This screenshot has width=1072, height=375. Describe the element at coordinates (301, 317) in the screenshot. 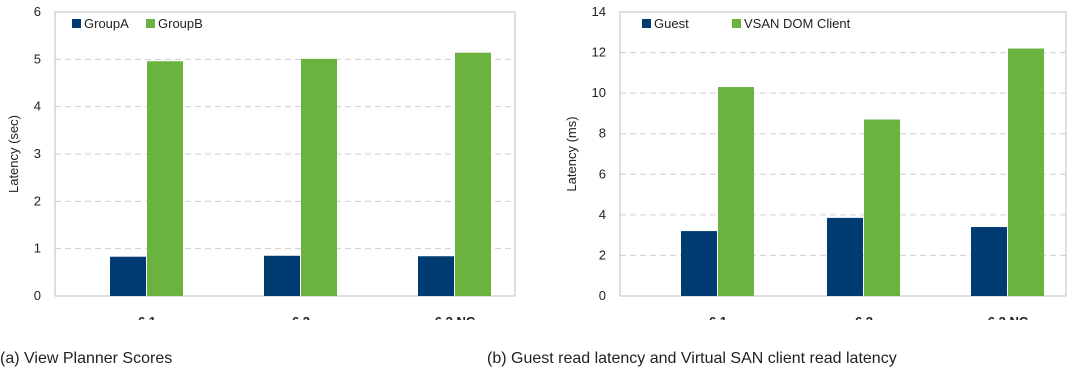

I see `x-category-label-a: 6.2` at that location.